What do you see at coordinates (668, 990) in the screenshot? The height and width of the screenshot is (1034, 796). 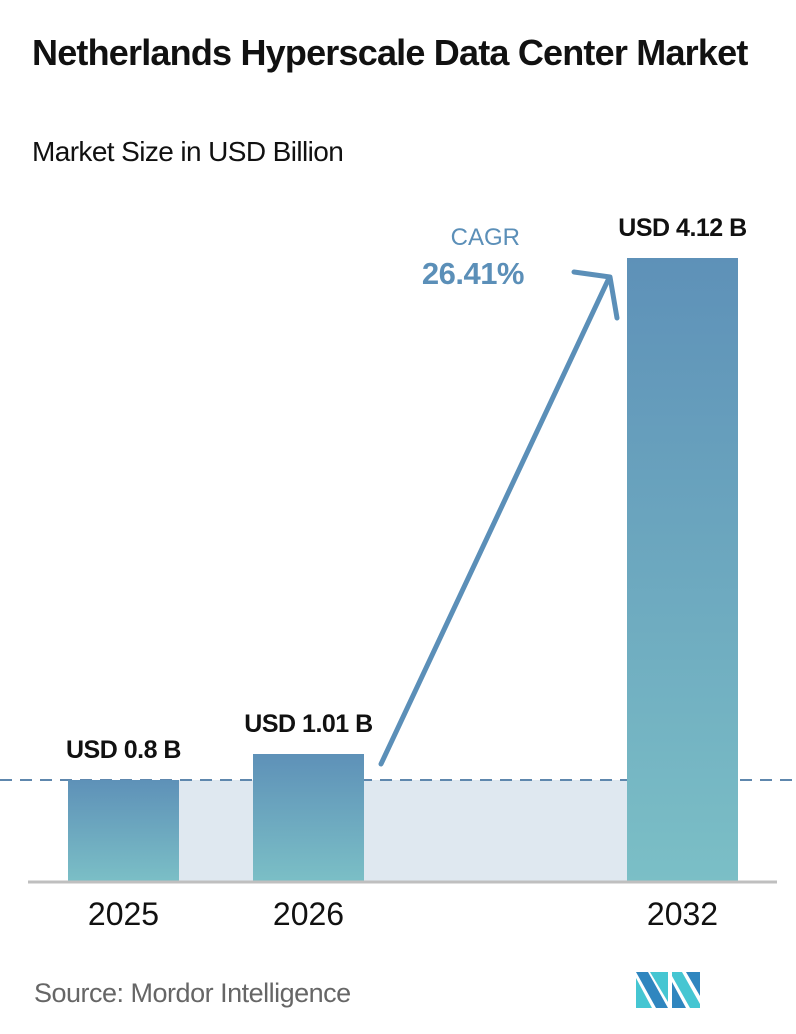 I see `mordor-intelligence-logo-icon` at bounding box center [668, 990].